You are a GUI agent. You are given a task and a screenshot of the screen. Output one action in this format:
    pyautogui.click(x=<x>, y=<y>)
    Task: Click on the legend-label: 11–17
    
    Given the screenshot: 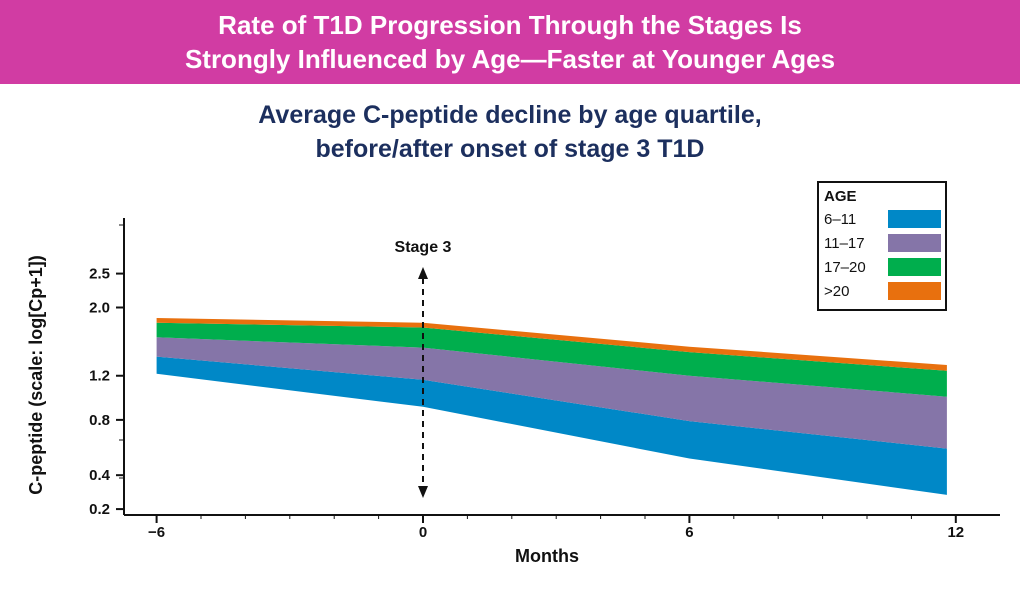 What is the action you would take?
    pyautogui.click(x=844, y=243)
    